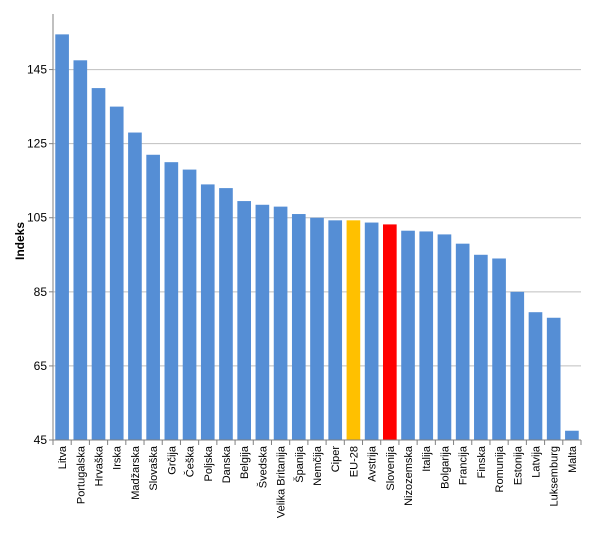 The image size is (596, 557). What do you see at coordinates (262, 322) in the screenshot?
I see `bar--vedska` at bounding box center [262, 322].